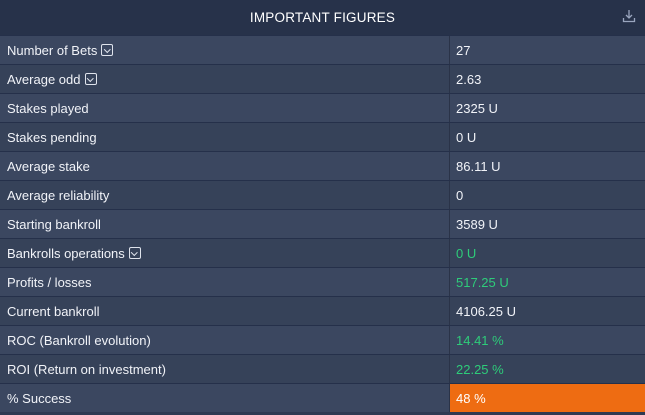 This screenshot has width=645, height=415. I want to click on row-current-bankroll: Current bankroll 4106.25 U, so click(322, 310).